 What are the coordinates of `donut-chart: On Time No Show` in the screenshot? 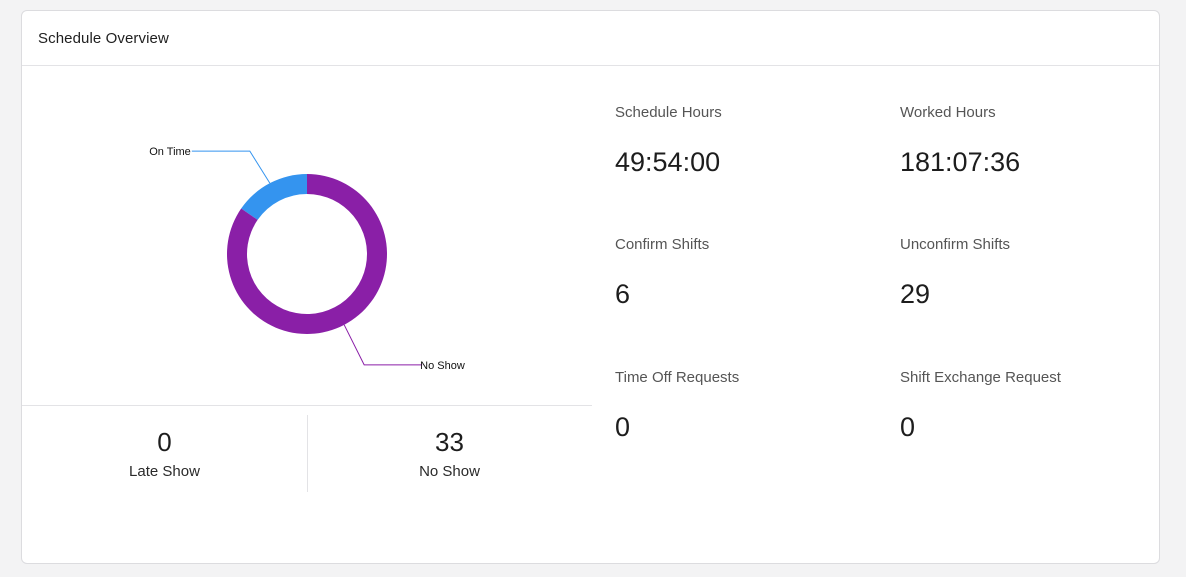 It's located at (307, 259).